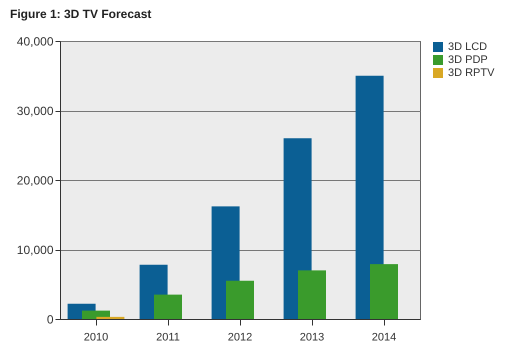  I want to click on legend-label: 3D PDP, so click(468, 60).